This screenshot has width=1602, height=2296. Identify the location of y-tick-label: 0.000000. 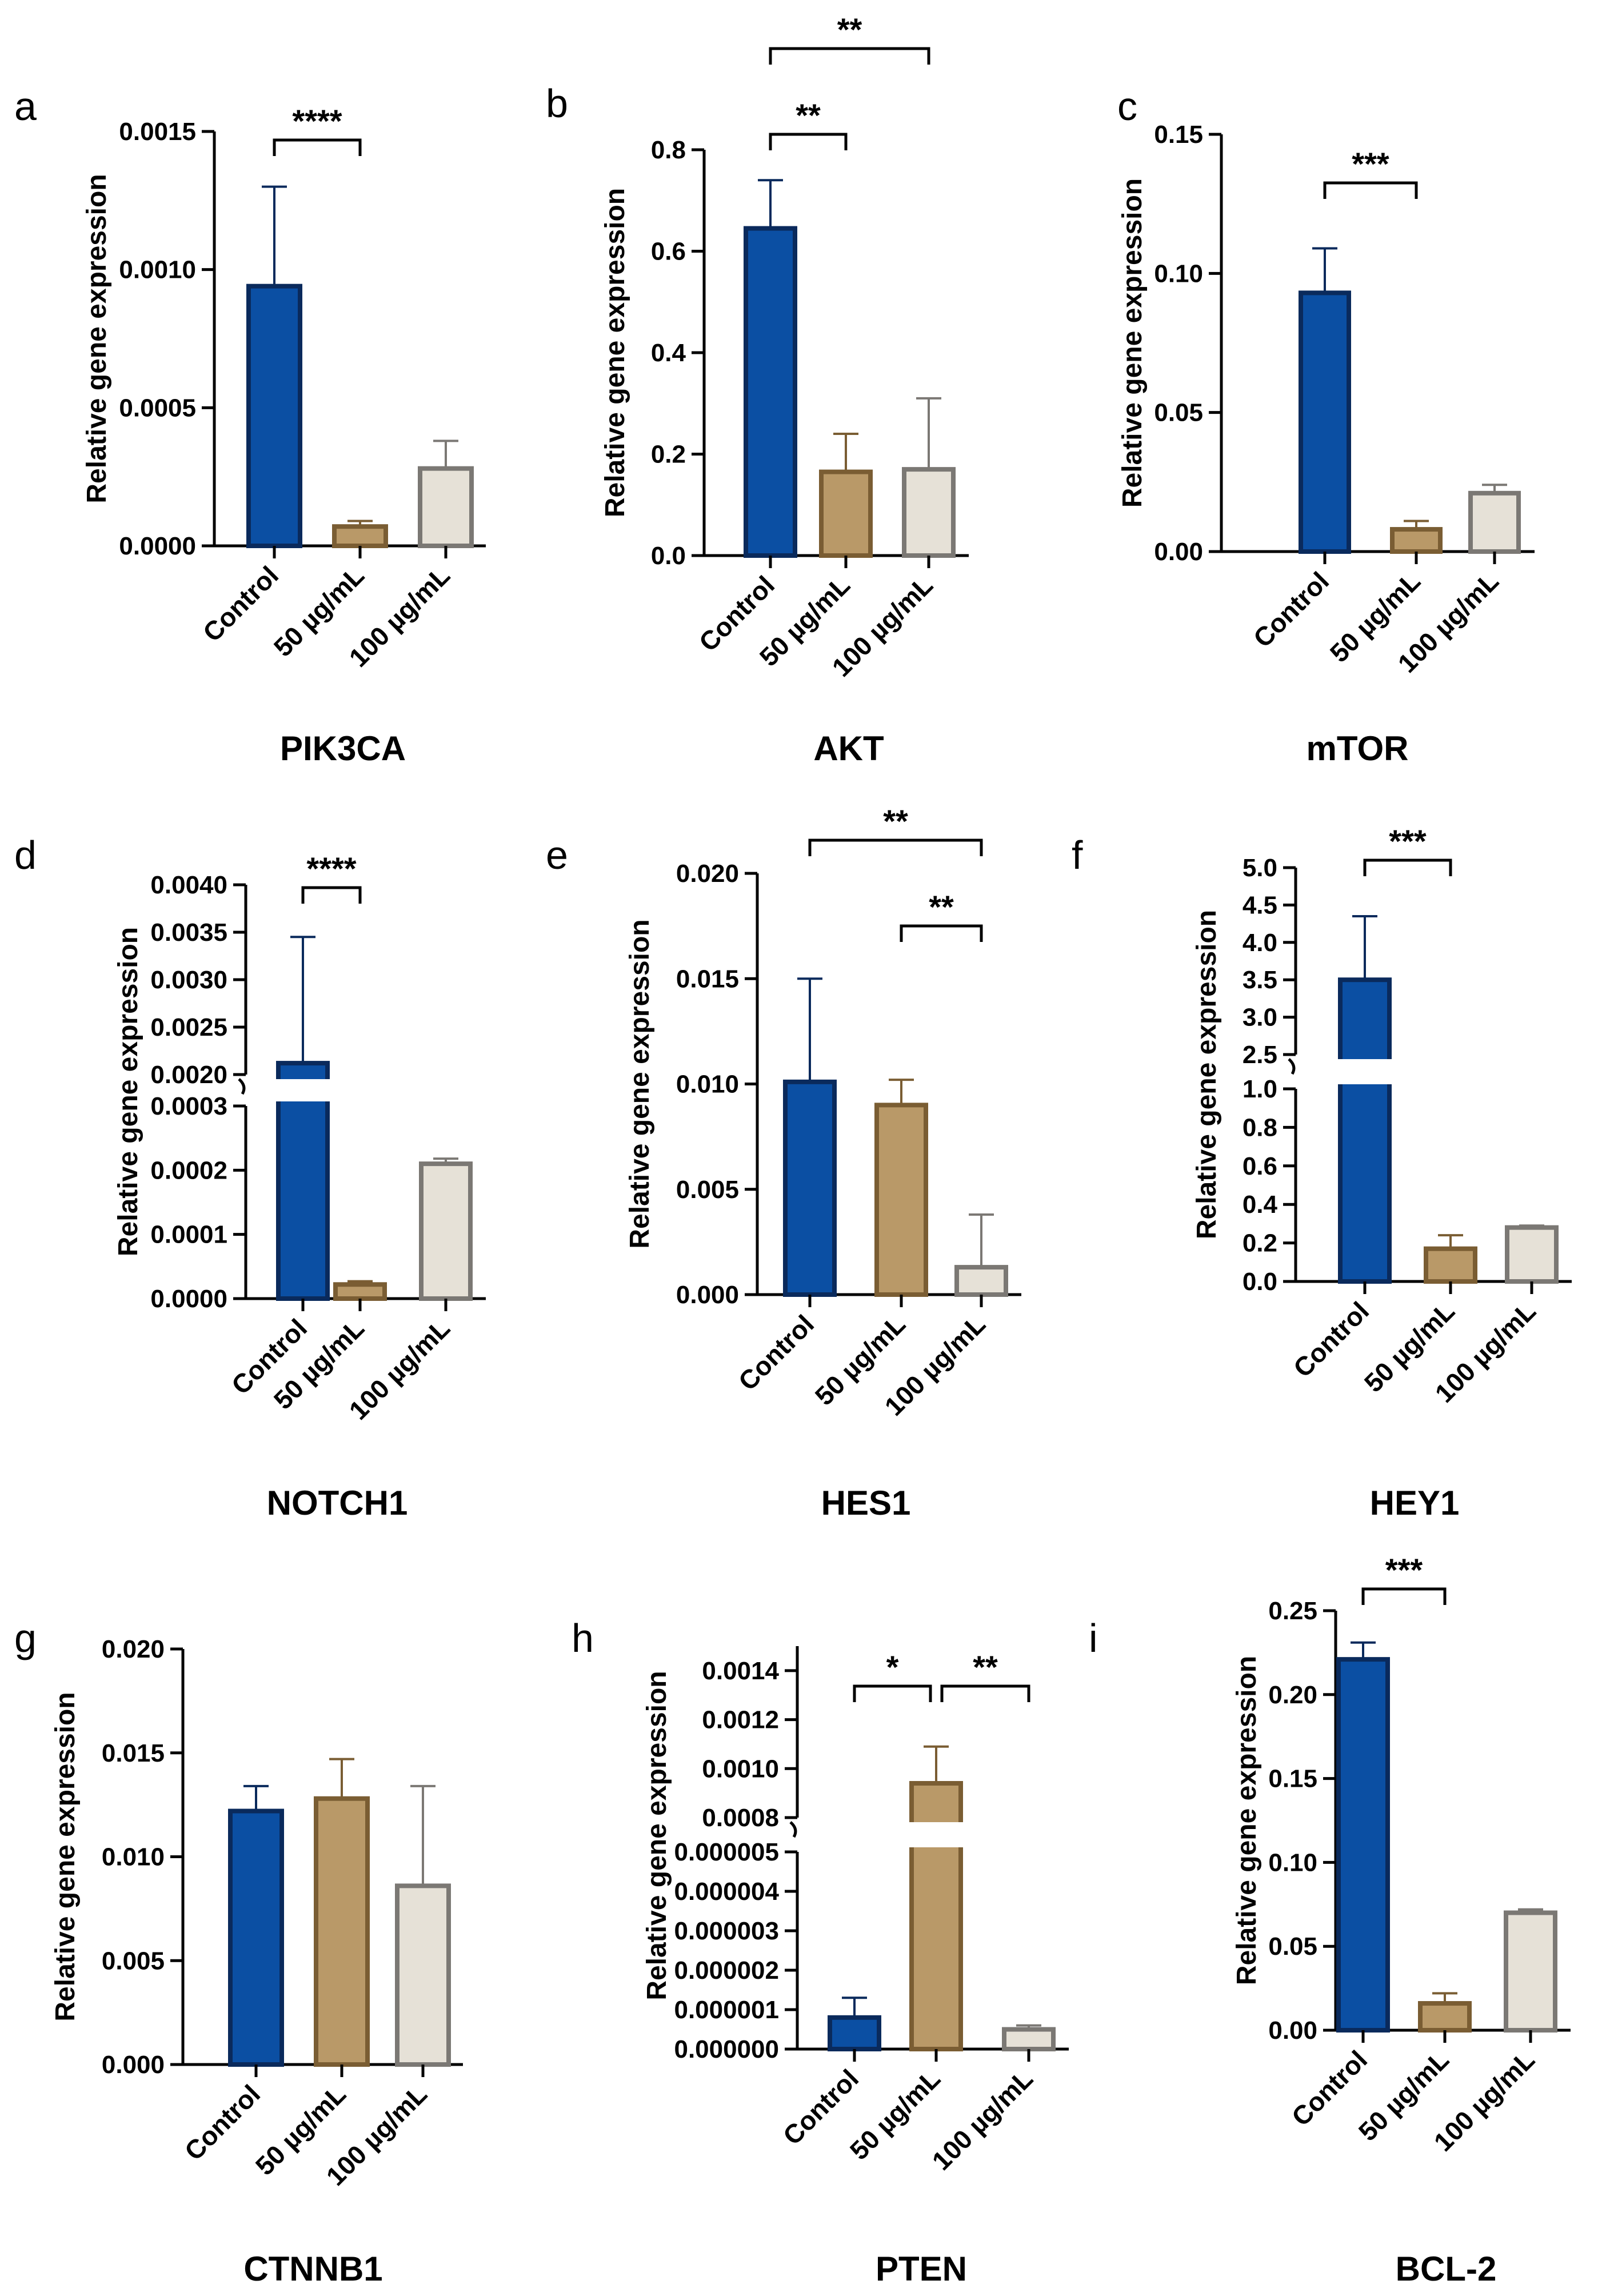
(726, 2049).